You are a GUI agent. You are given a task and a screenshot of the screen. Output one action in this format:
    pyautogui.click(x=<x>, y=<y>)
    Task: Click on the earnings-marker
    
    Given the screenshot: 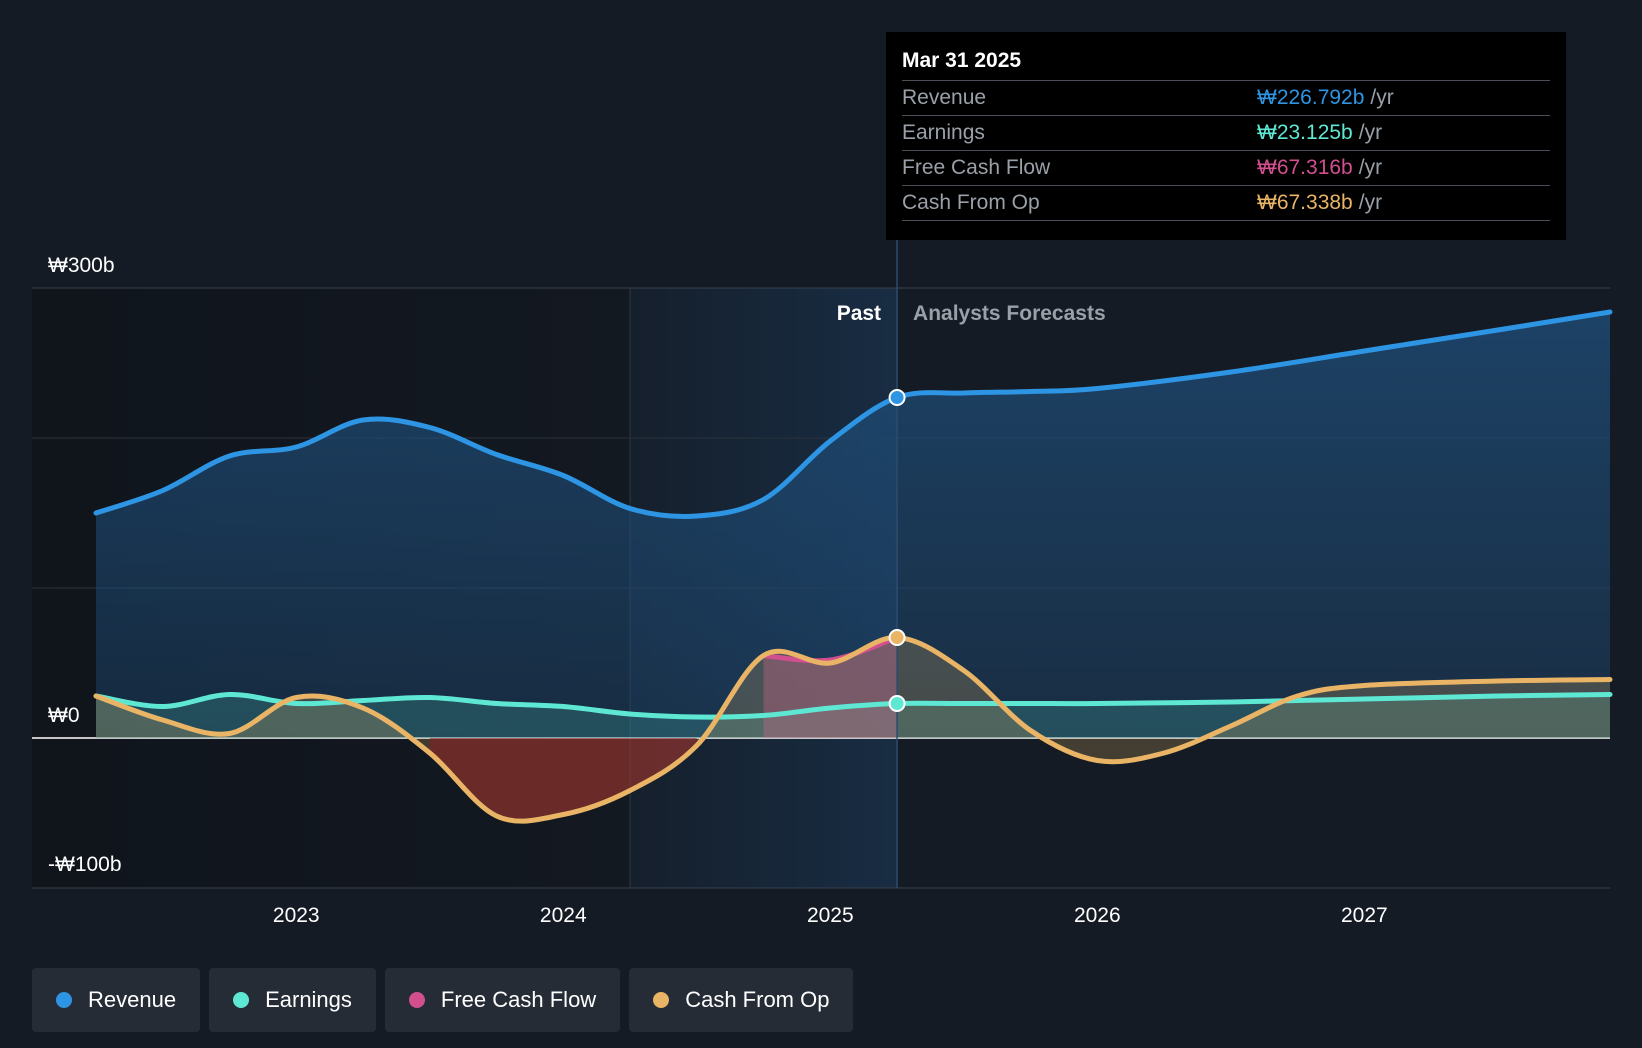 What is the action you would take?
    pyautogui.click(x=897, y=703)
    